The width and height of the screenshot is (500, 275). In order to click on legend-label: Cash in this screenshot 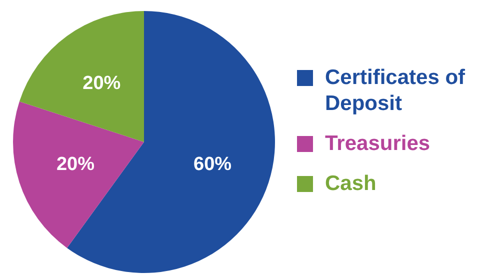, I will do `click(351, 183)`.